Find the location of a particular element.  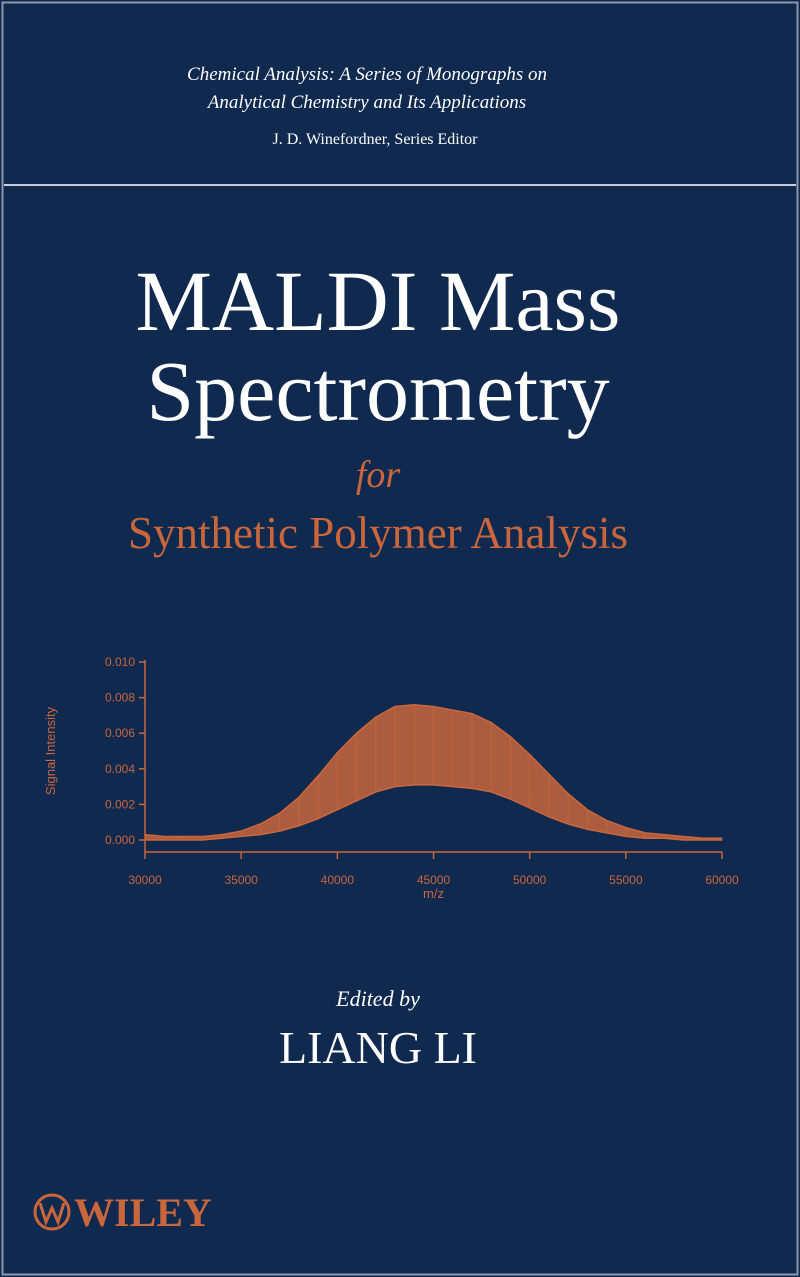

y-tick-label: 0.010 is located at coordinates (120, 662).